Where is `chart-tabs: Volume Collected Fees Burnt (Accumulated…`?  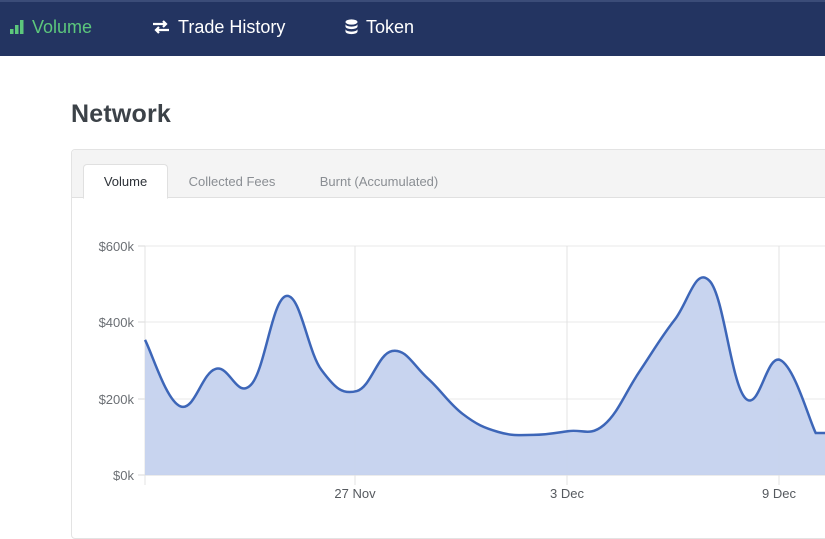 chart-tabs: Volume Collected Fees Burnt (Accumulated… is located at coordinates (448, 174).